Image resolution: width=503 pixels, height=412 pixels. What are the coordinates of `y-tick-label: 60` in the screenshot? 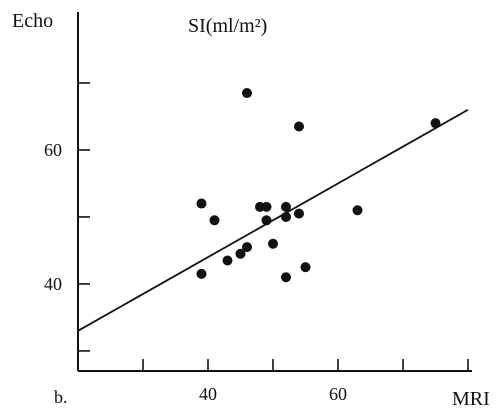 It's located at (53, 150).